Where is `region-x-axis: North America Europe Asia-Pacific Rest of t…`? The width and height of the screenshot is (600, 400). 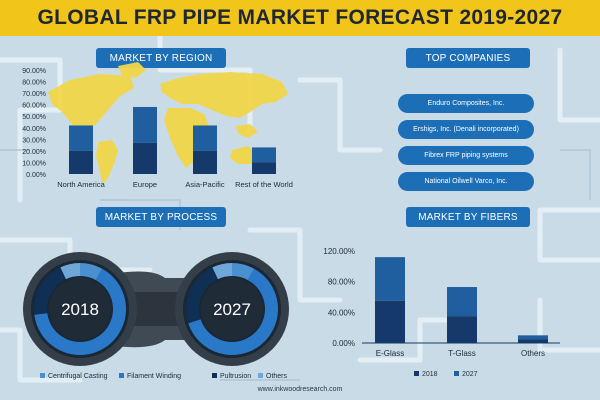 region-x-axis: North America Europe Asia-Pacific Rest of t… is located at coordinates (175, 184).